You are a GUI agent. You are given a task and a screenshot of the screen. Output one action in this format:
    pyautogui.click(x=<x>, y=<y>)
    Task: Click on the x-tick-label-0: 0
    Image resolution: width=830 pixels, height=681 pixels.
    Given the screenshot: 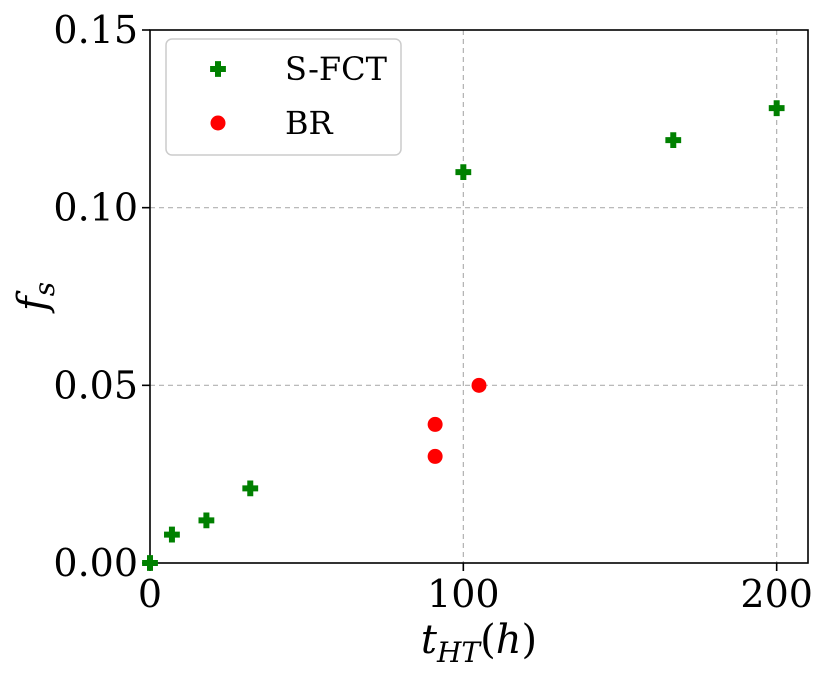 What is the action you would take?
    pyautogui.click(x=150, y=594)
    